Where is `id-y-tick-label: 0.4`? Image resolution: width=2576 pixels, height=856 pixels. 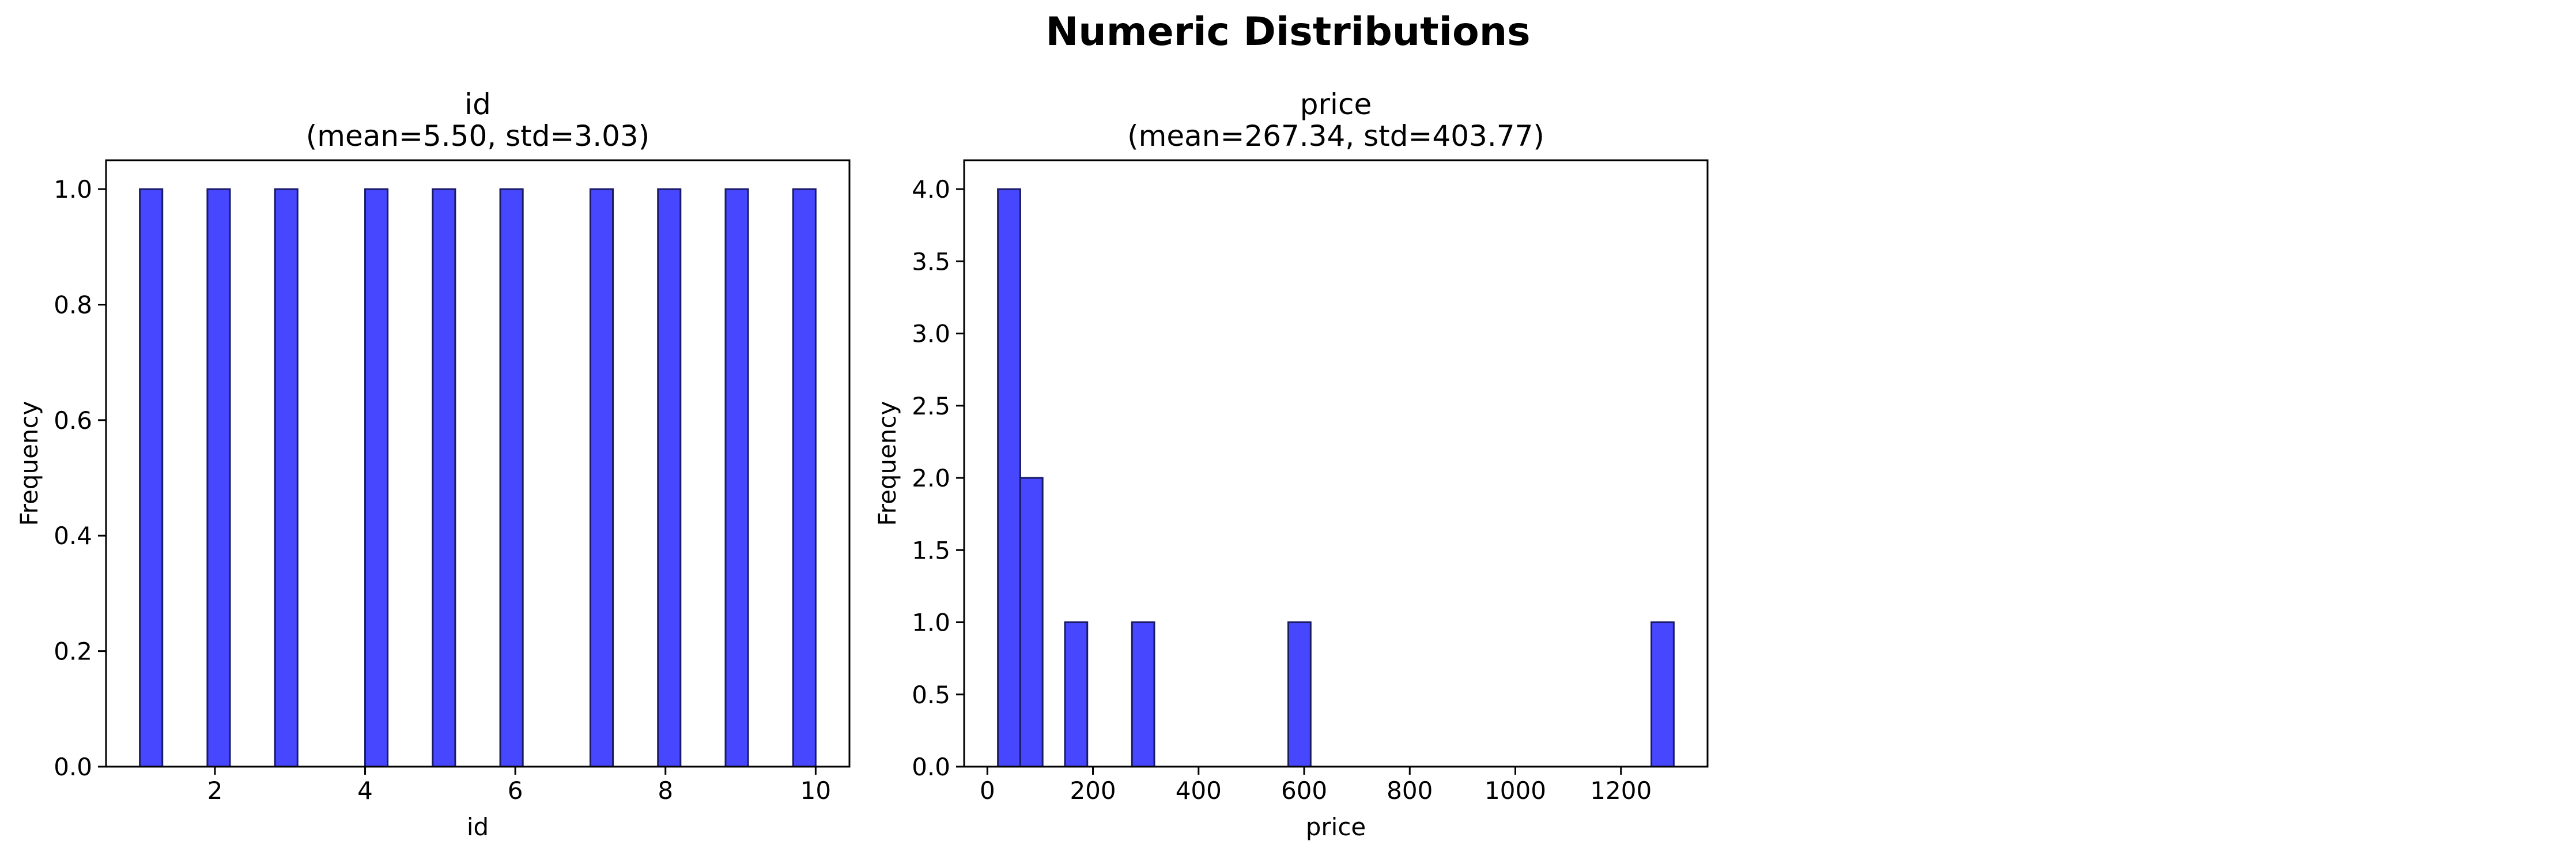
id-y-tick-label: 0.4 is located at coordinates (73, 536).